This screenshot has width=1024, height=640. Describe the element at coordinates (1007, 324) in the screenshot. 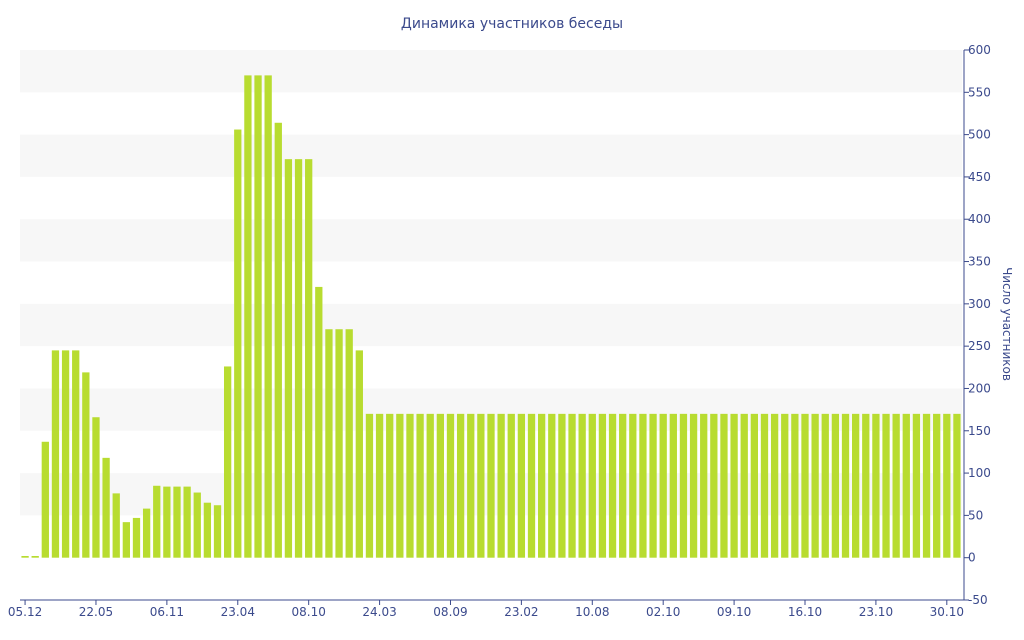

I see `y-axis-label: Число участников` at that location.